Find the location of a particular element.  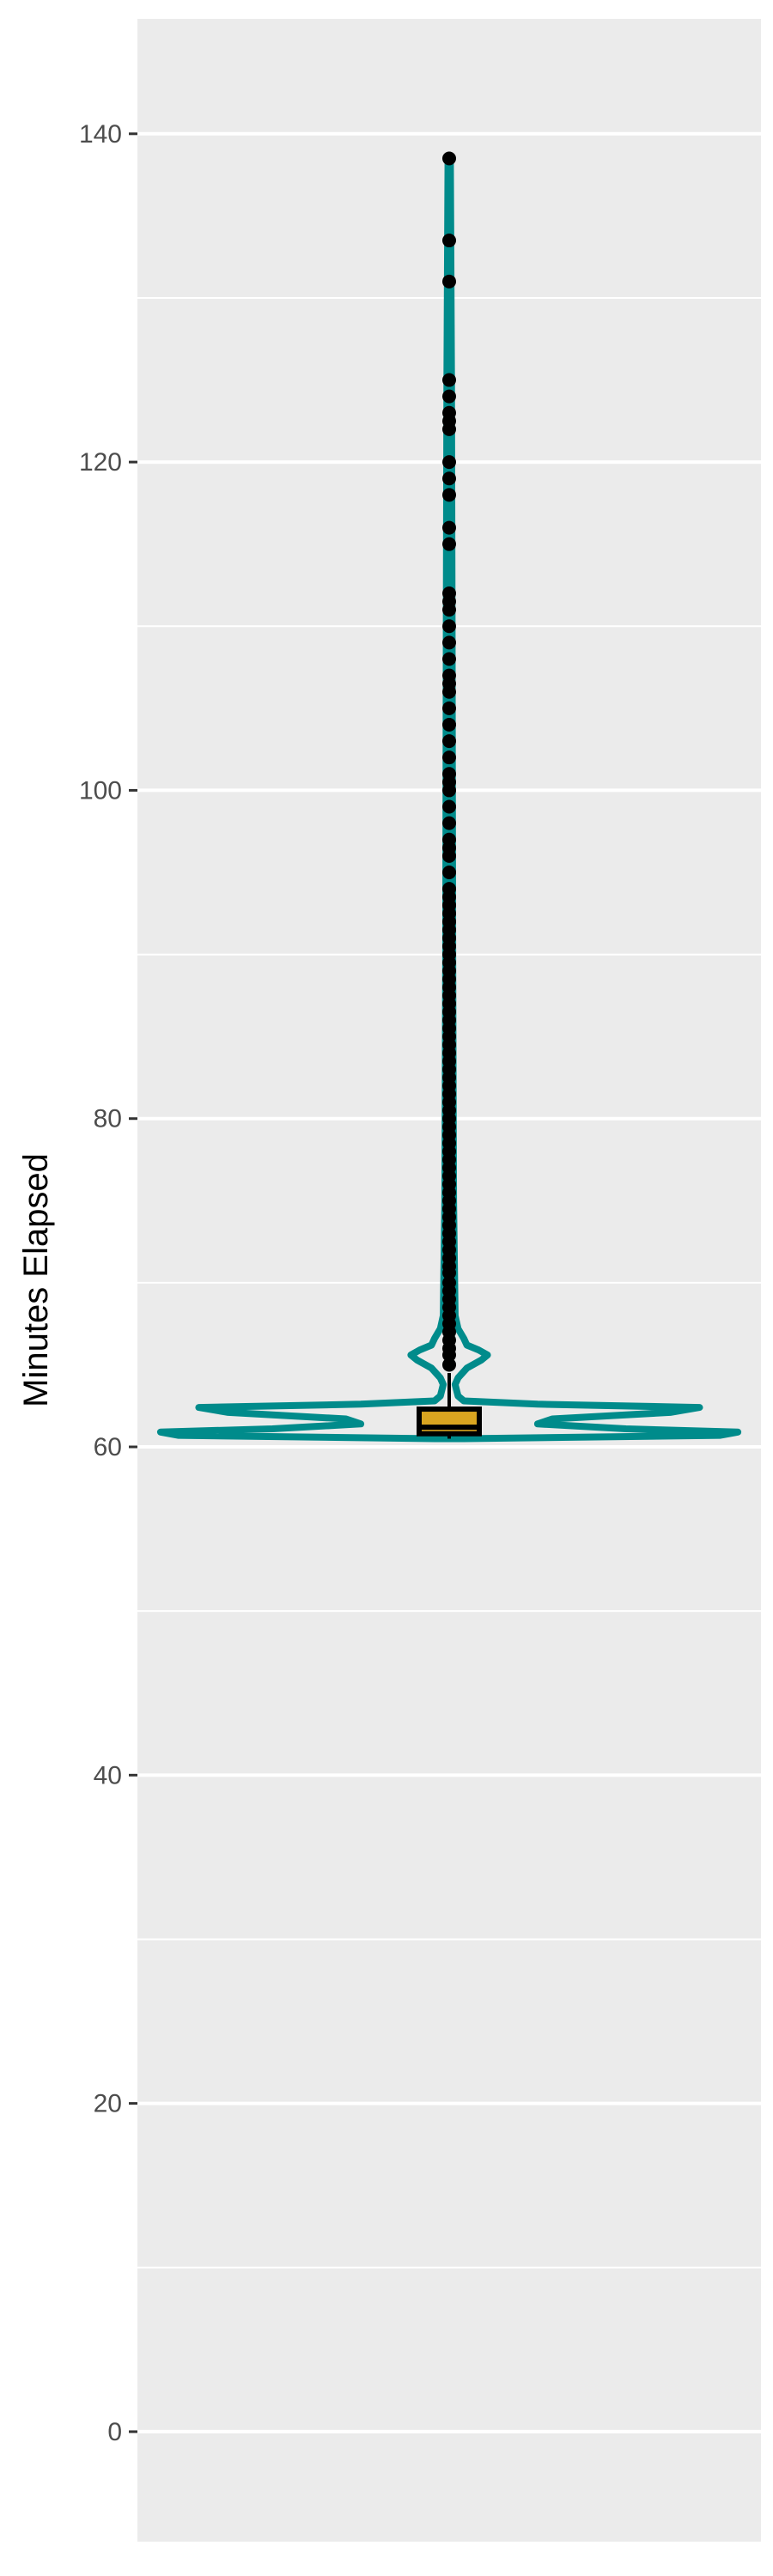

outlier-points is located at coordinates (449, 761).